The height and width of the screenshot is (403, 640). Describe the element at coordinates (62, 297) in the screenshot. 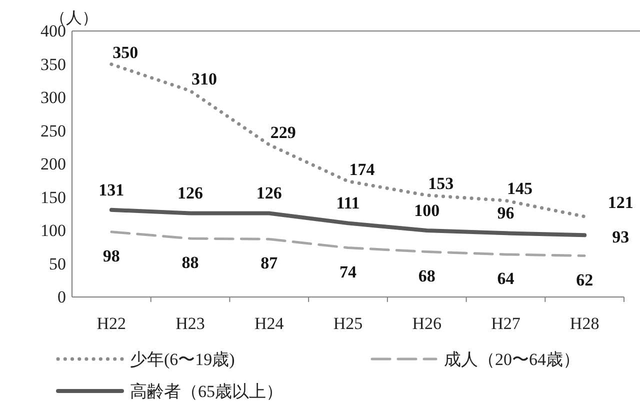

I see `y-tick-label: 0` at that location.